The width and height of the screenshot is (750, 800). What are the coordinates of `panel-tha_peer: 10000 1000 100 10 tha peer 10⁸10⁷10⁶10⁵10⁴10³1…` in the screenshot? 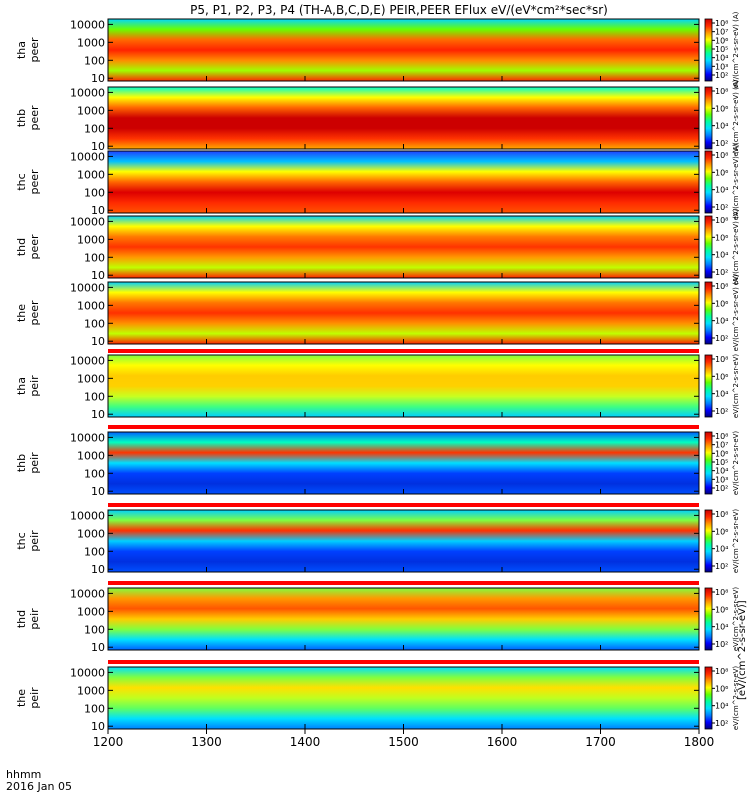 It's located at (377, 49).